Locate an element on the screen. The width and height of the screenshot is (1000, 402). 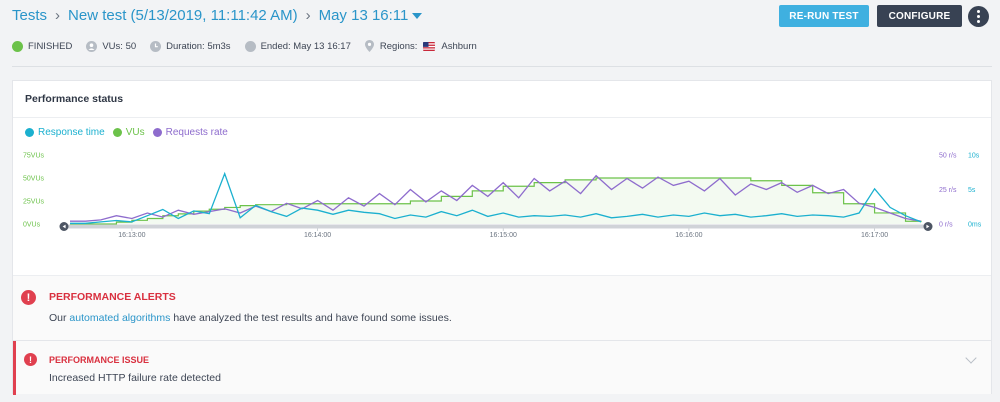
response-time-series-line is located at coordinates (496, 197).